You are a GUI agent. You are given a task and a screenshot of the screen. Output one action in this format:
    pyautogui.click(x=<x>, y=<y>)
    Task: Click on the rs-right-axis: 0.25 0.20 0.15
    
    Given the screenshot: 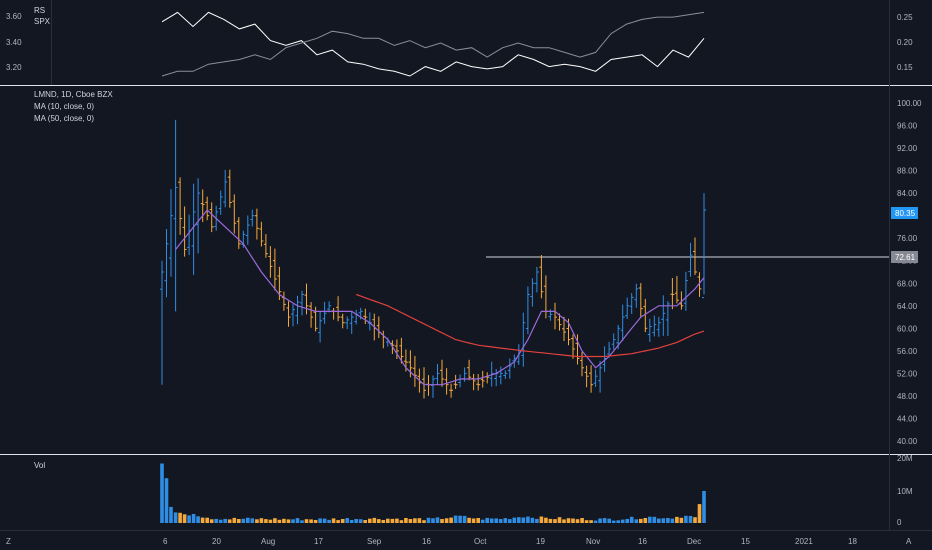 What is the action you would take?
    pyautogui.click(x=905, y=42)
    